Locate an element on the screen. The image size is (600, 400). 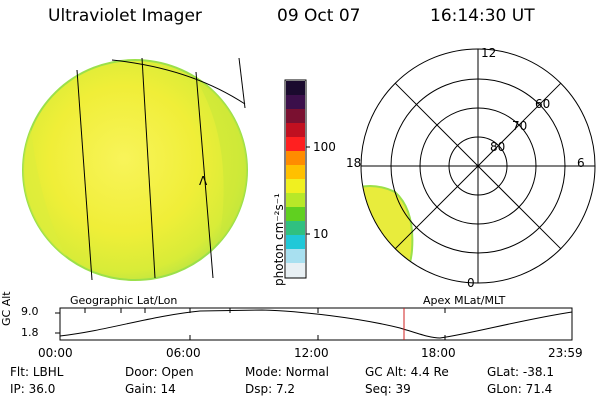
status-door: Door: Open is located at coordinates (159, 372).